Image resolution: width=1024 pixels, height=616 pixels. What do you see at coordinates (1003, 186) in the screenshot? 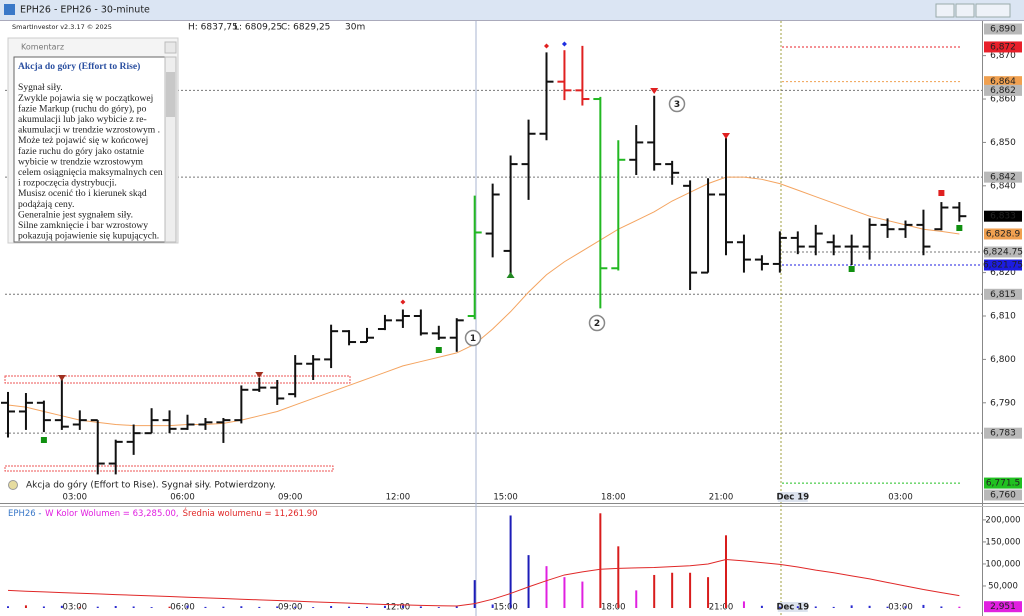
I see `y-tick-label: 6,840` at bounding box center [1003, 186].